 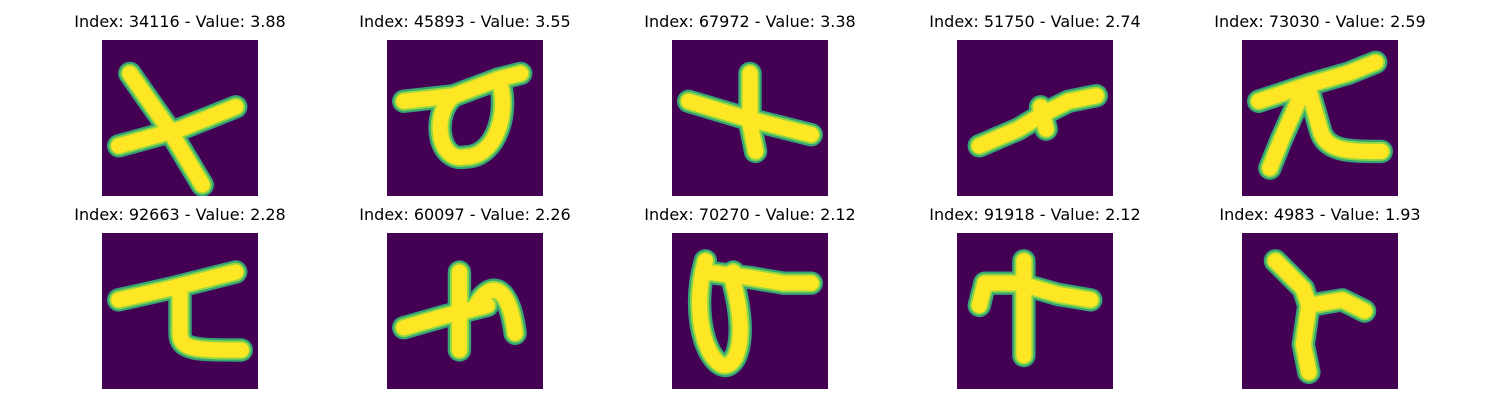 I want to click on panel-7: Index: 60097 - Value: 2.26, so click(x=465, y=299).